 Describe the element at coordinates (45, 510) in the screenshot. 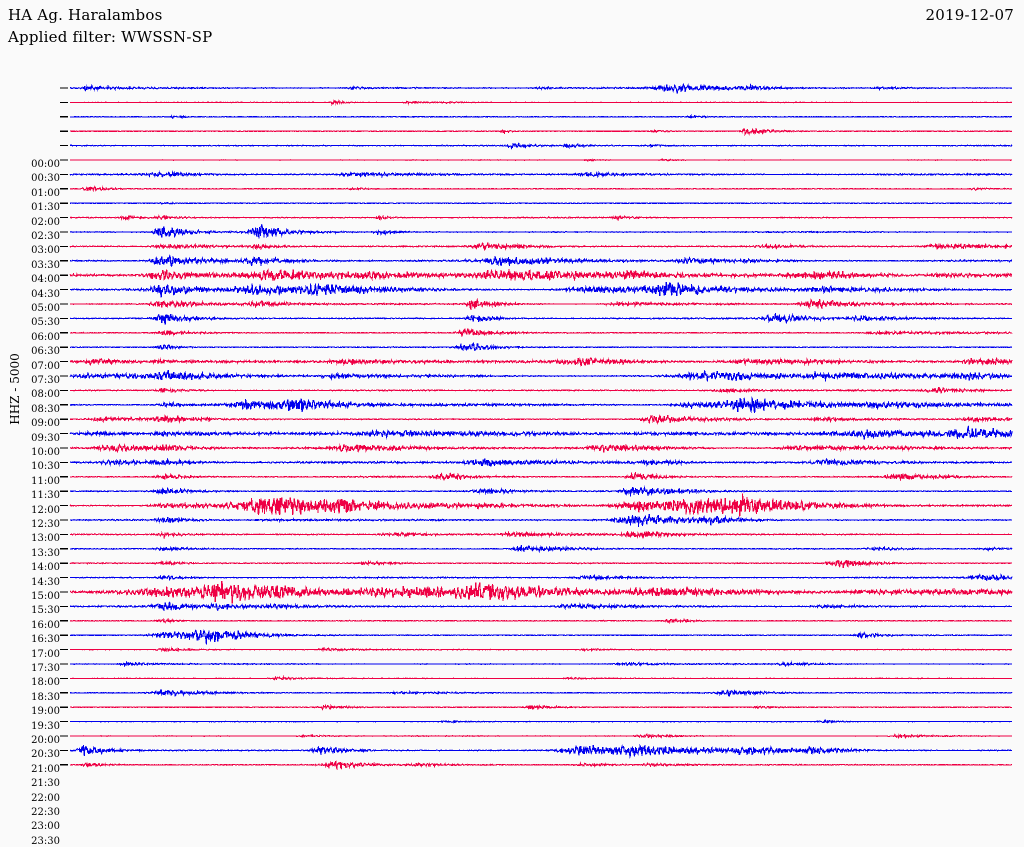

I see `time-label: 12:00` at that location.